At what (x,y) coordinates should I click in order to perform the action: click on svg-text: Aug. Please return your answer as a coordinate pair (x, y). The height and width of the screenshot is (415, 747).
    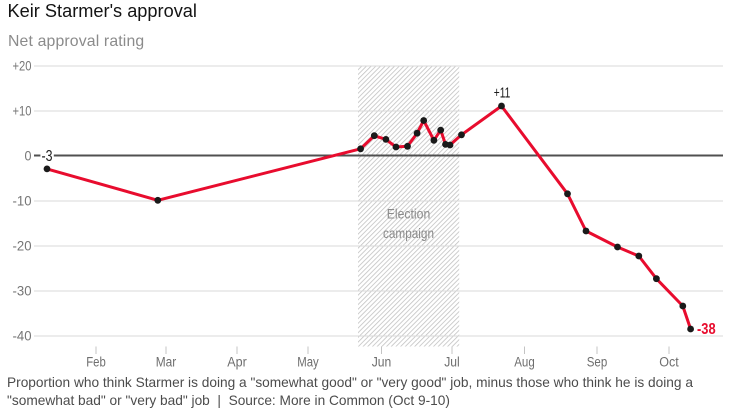
    Looking at the image, I should click on (524, 362).